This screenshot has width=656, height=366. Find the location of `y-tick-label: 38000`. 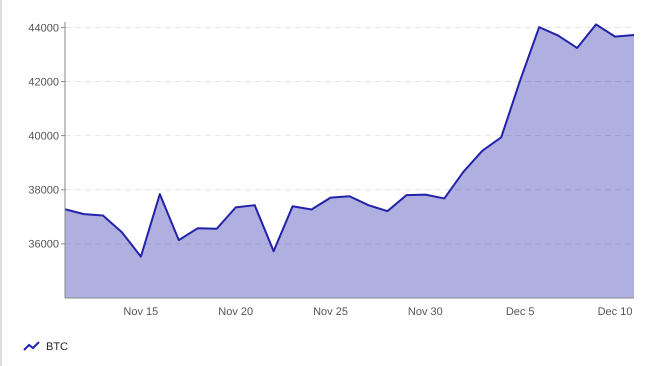

y-tick-label: 38000 is located at coordinates (43, 190).